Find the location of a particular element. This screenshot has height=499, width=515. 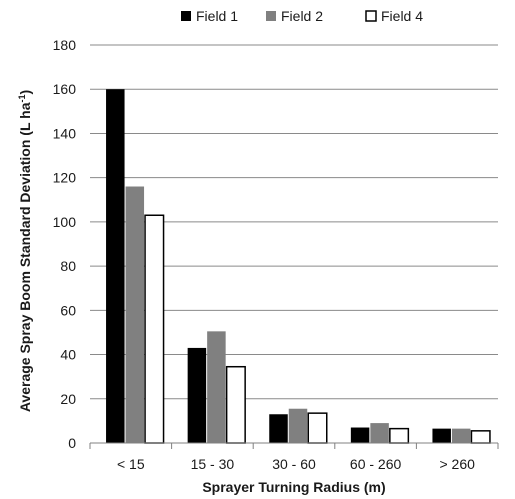

y-axis-title-tail: ) is located at coordinates (25, 92).